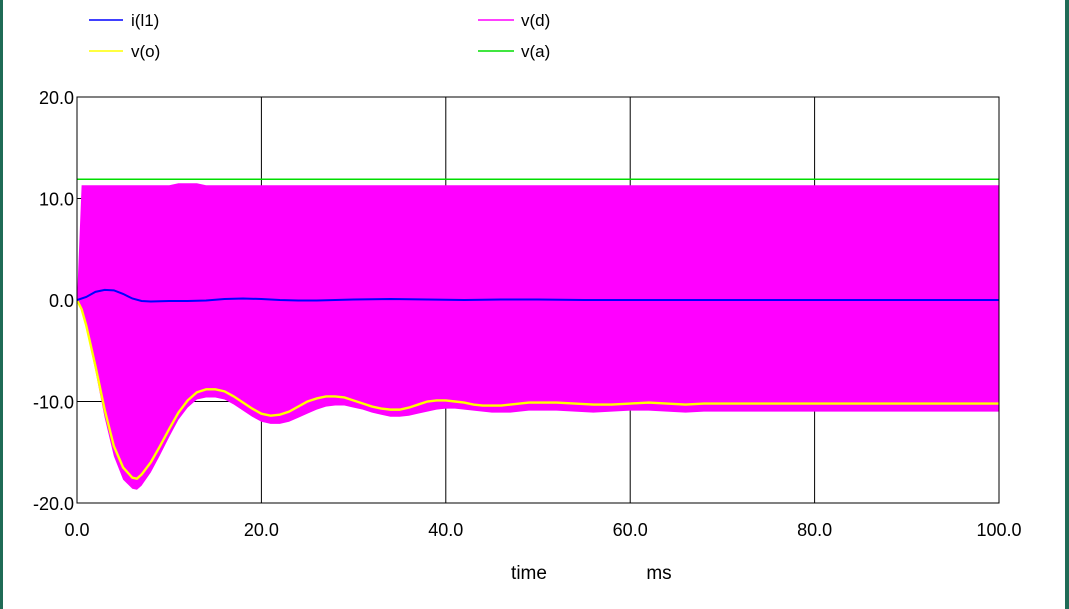 The width and height of the screenshot is (1069, 609). Describe the element at coordinates (61, 301) in the screenshot. I see `y-tick-label: 0.0` at that location.